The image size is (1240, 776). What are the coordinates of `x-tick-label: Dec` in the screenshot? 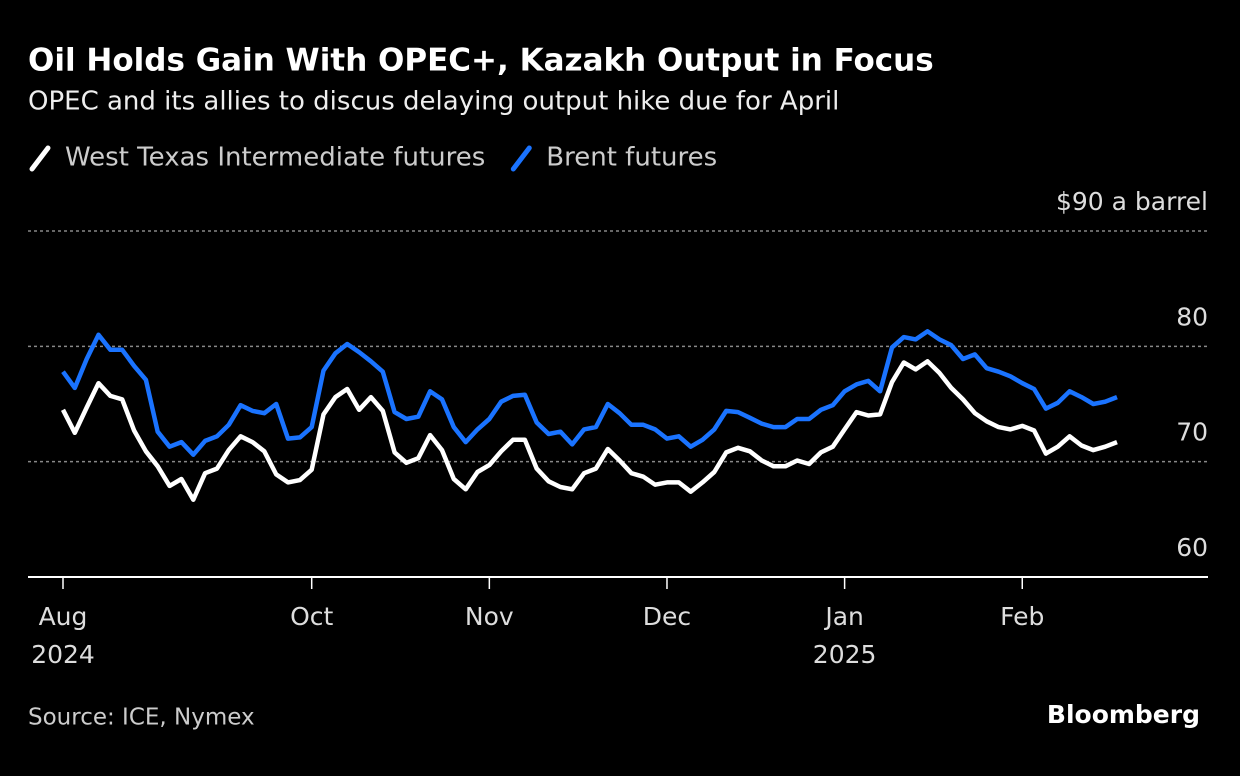 It's located at (667, 616).